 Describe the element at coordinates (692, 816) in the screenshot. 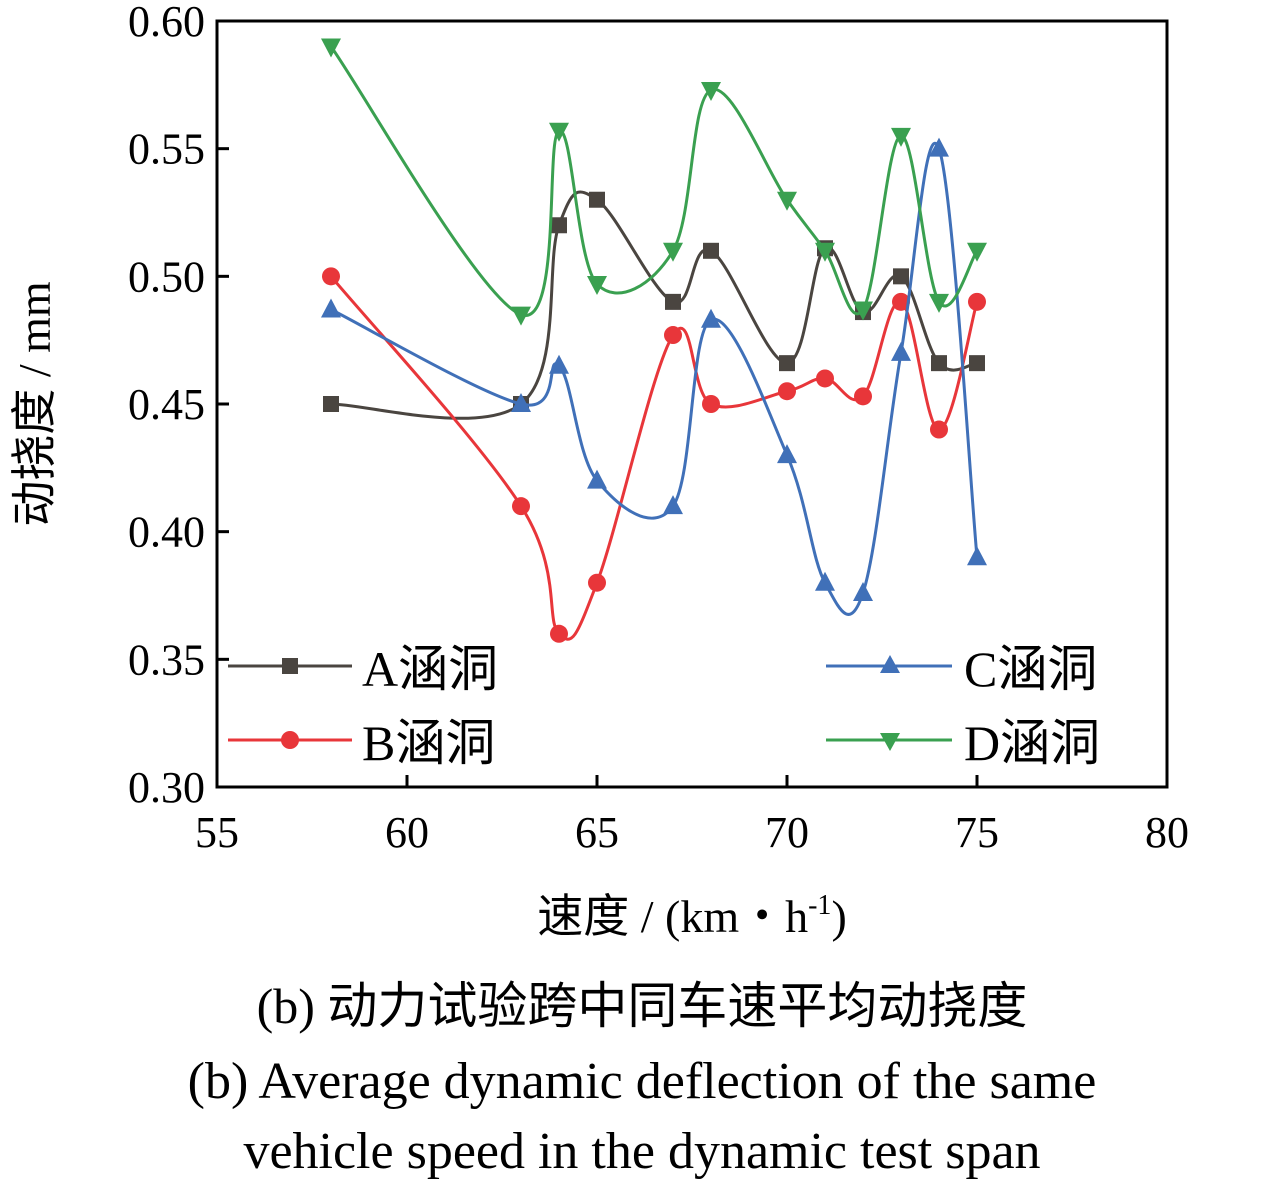

I see `x-axis-ticks: 55 60 65 70 75 80` at that location.